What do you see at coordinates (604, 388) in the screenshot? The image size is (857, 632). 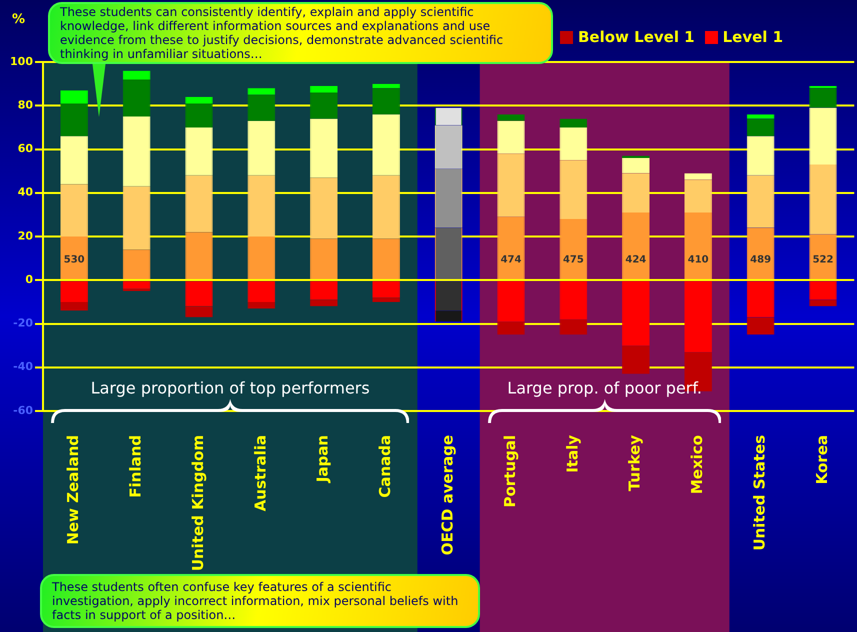 I see `band-label: Large prop. of poor perf.` at bounding box center [604, 388].